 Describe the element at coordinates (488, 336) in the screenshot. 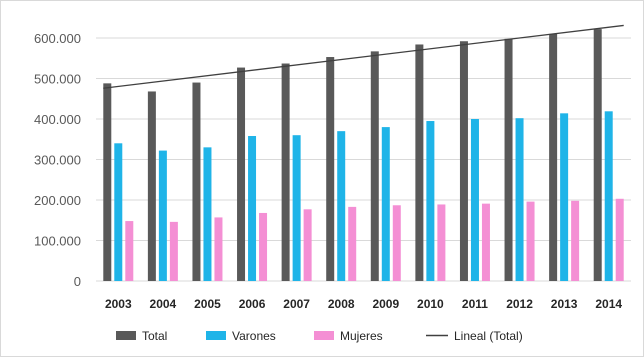

I see `legend-label: Lineal (Total)` at that location.